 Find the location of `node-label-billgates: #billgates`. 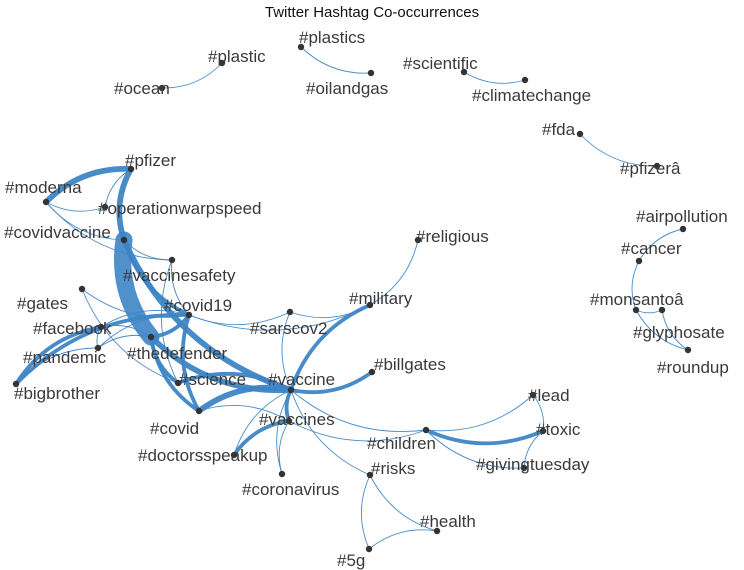

node-label-billgates: #billgates is located at coordinates (410, 364).